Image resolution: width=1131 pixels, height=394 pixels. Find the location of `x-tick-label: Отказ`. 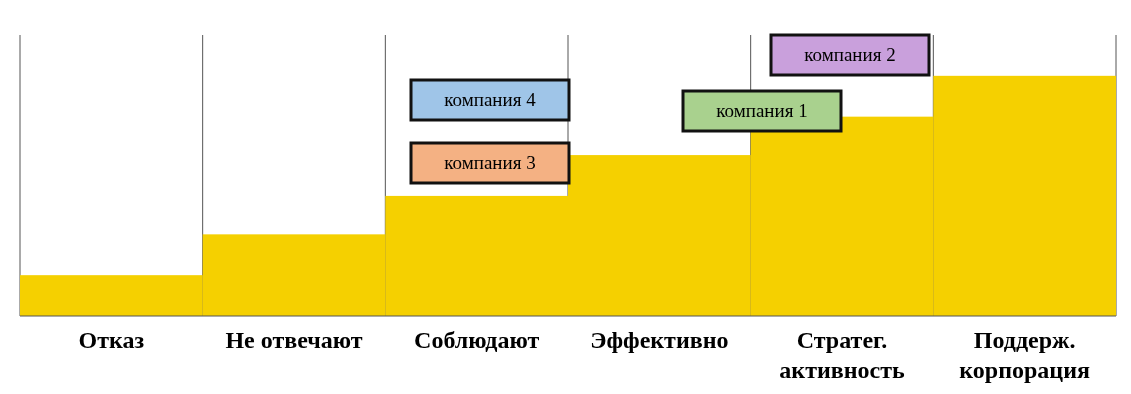

x-tick-label: Отказ is located at coordinates (111, 340).